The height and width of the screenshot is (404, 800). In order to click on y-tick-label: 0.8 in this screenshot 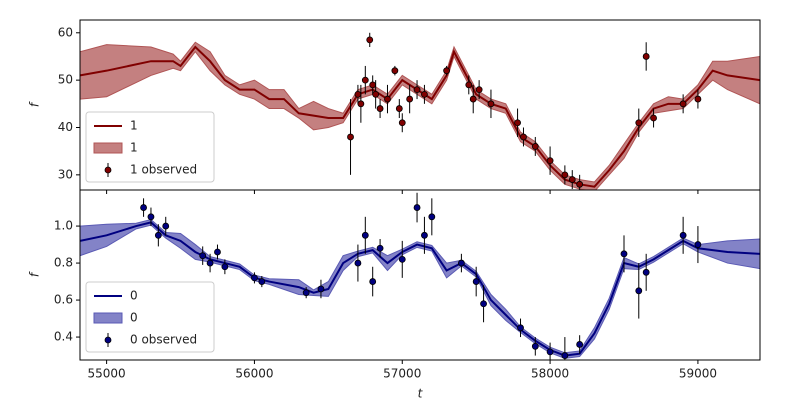, I will do `click(63, 263)`.